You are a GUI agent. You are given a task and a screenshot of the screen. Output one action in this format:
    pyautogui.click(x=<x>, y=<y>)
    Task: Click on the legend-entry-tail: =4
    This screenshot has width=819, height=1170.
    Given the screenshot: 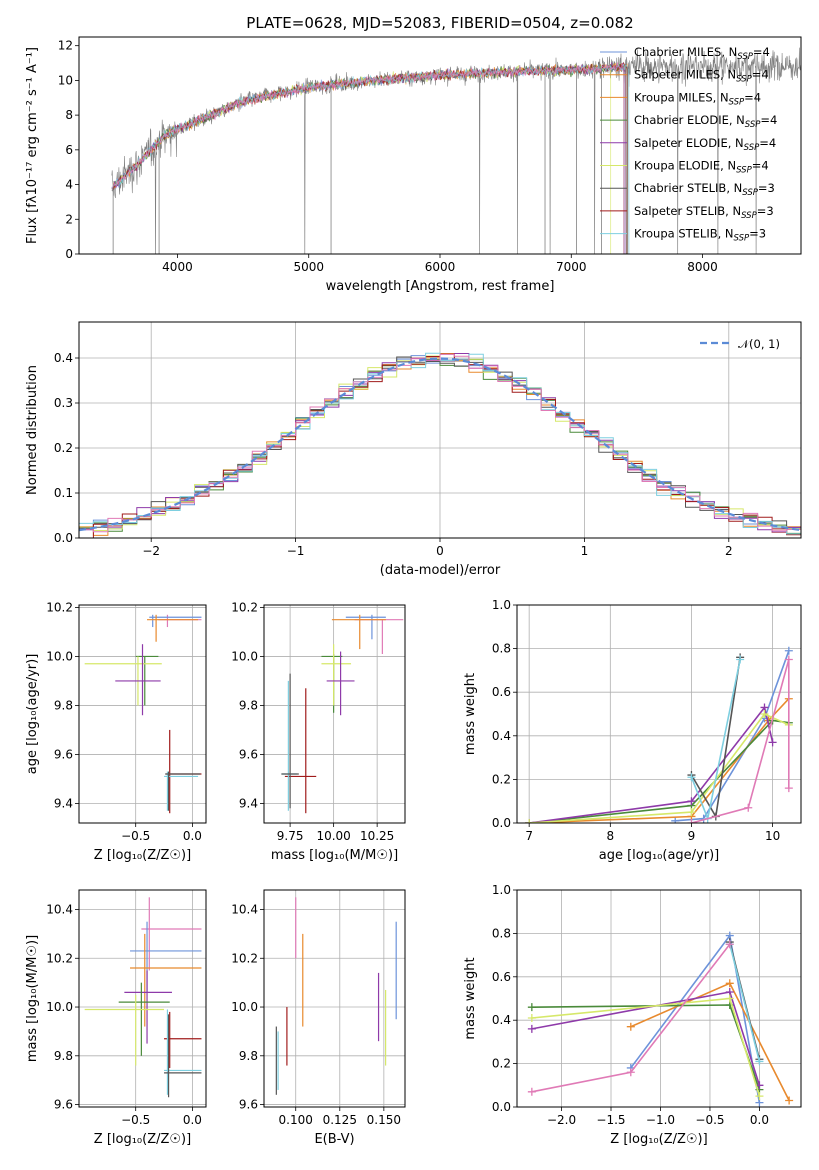 What is the action you would take?
    pyautogui.click(x=752, y=97)
    